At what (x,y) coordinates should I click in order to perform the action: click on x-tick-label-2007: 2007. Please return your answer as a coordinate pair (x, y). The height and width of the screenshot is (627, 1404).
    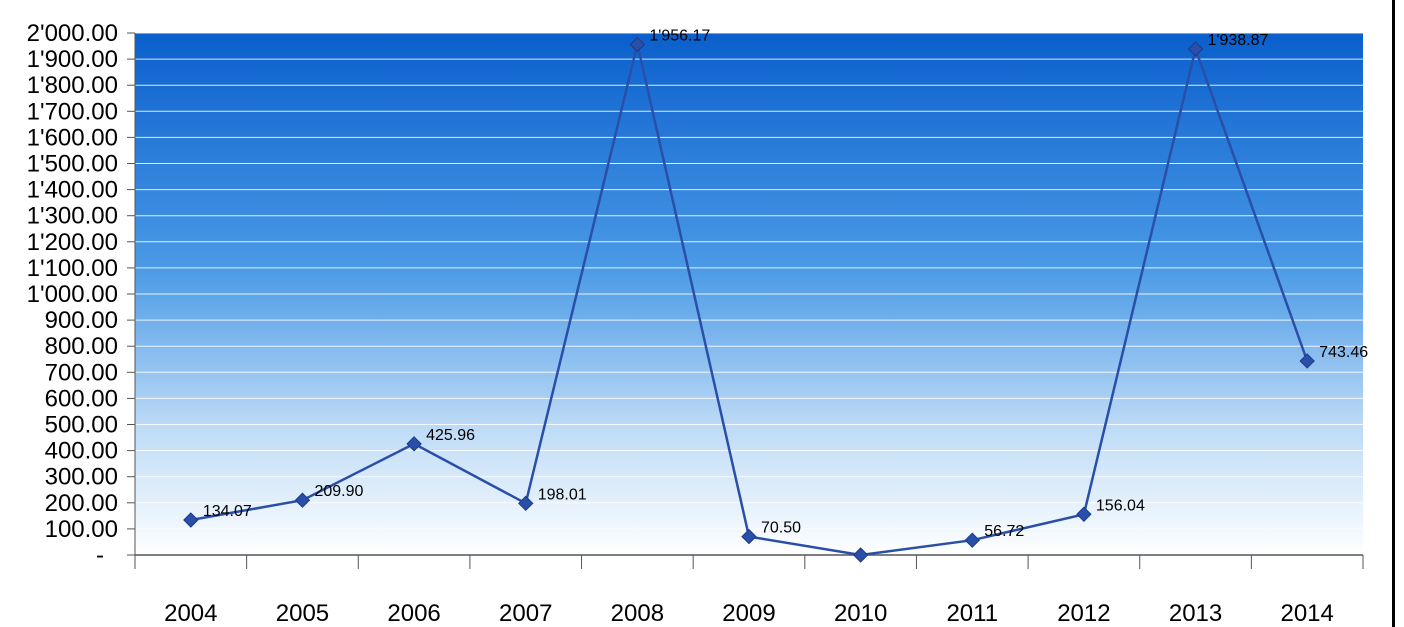
    Looking at the image, I should click on (525, 613).